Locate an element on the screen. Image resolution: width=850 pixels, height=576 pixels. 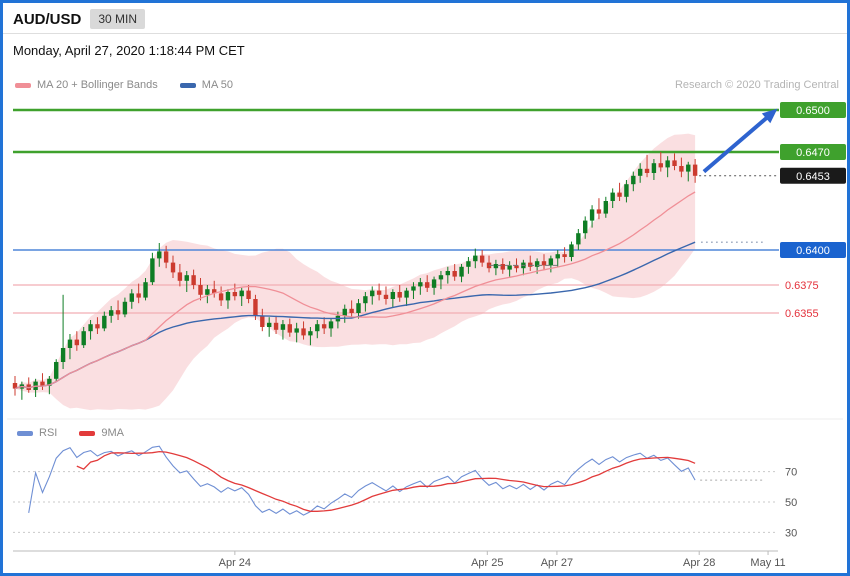
legend-item-9ma: 9MA is located at coordinates (101, 433).